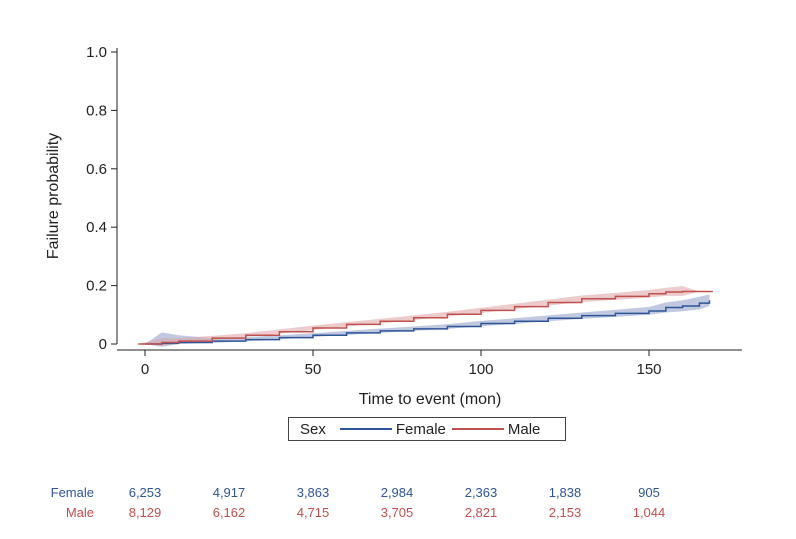 Image resolution: width=796 pixels, height=539 pixels. Describe the element at coordinates (96, 110) in the screenshot. I see `y-tick-label: 0.8` at that location.